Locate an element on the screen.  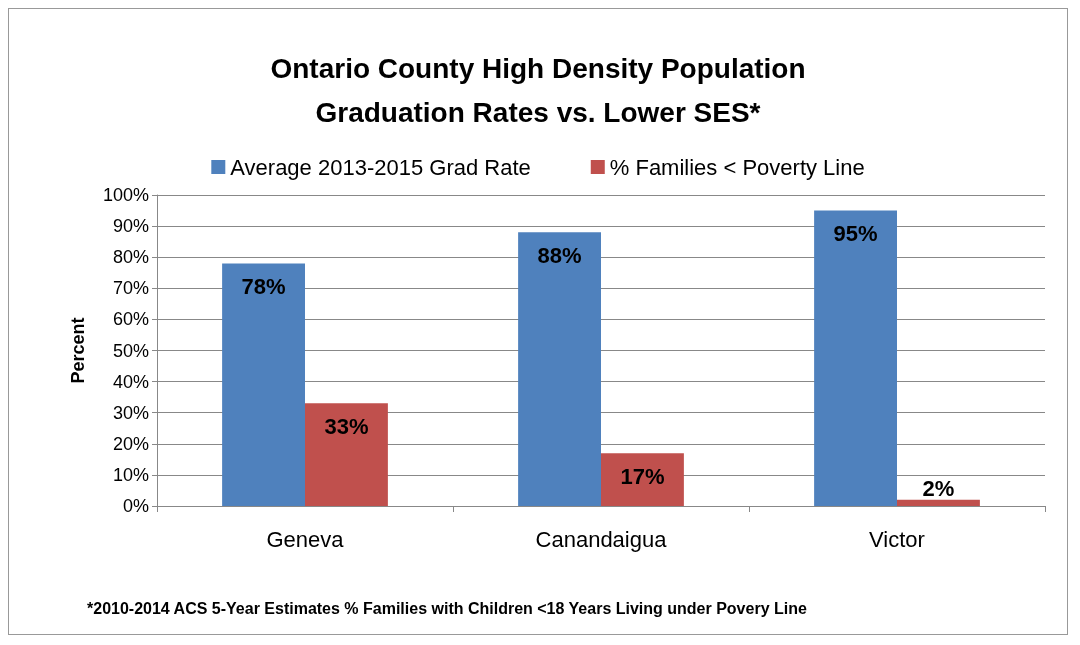
y-tick-label: 20% is located at coordinates (130, 443).